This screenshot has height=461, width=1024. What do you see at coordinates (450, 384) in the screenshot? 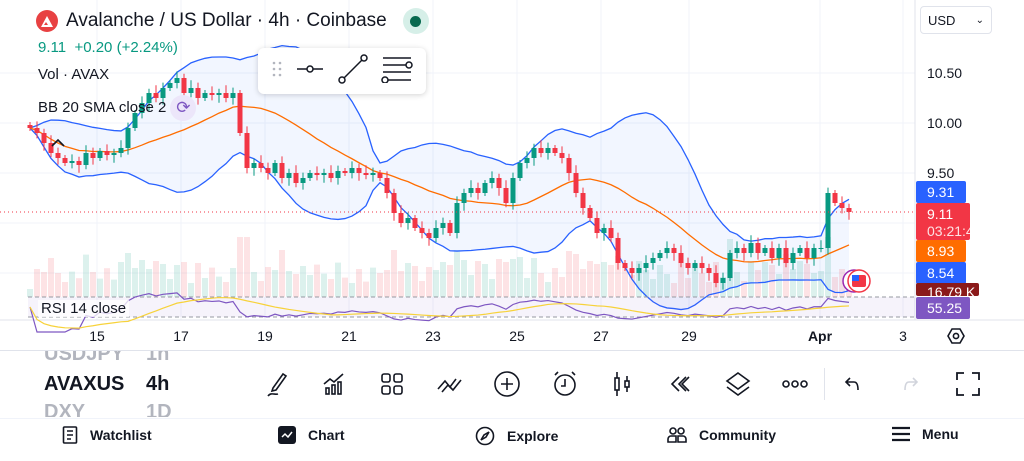
I see `compare-icon` at bounding box center [450, 384].